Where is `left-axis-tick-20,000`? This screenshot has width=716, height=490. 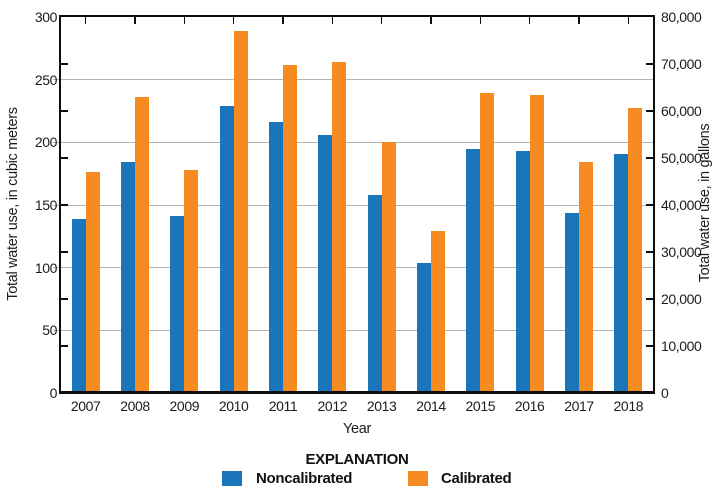 left-axis-tick-20,000 is located at coordinates (64, 299).